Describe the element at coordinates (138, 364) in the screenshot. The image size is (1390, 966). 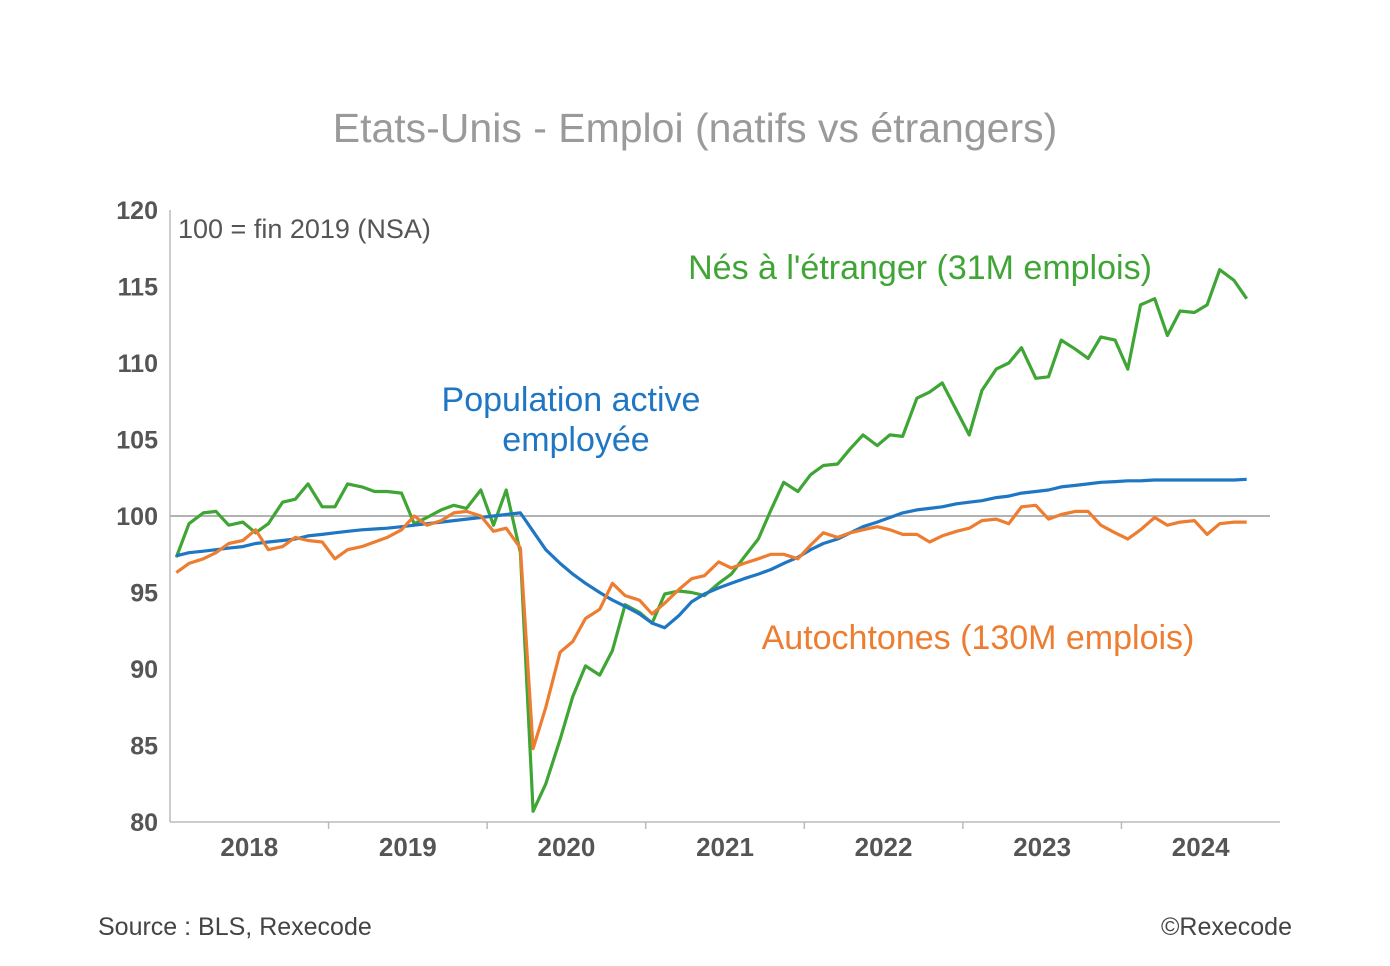
I see `y-tick-label: 110` at that location.